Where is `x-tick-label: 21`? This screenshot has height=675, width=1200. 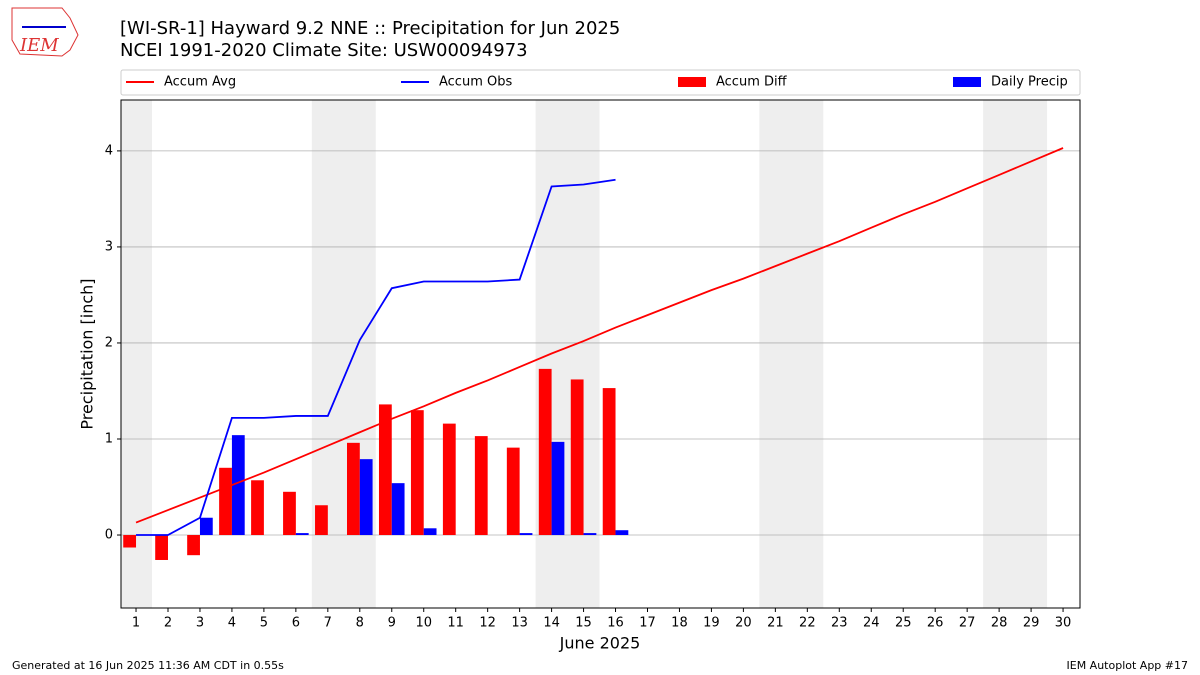 x-tick-label: 21 is located at coordinates (775, 623).